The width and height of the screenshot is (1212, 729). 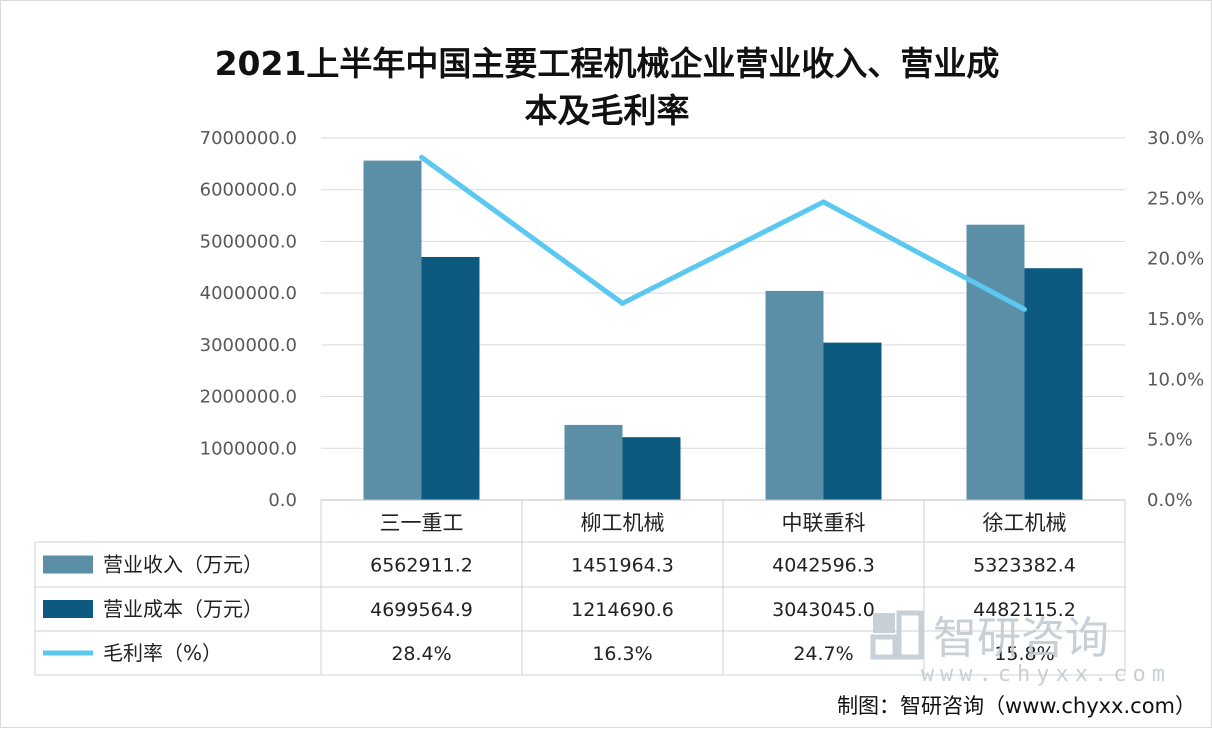 I want to click on right-tick-label: 25.0%, so click(x=1175, y=198).